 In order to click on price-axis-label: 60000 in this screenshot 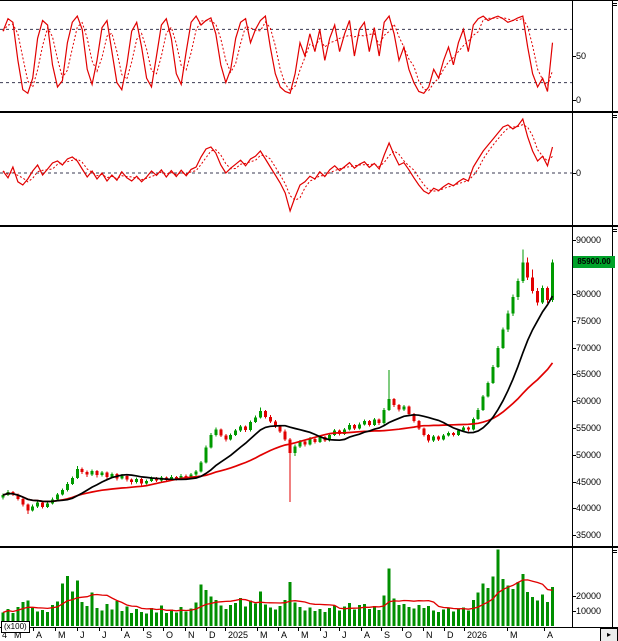, I will do `click(589, 401)`.